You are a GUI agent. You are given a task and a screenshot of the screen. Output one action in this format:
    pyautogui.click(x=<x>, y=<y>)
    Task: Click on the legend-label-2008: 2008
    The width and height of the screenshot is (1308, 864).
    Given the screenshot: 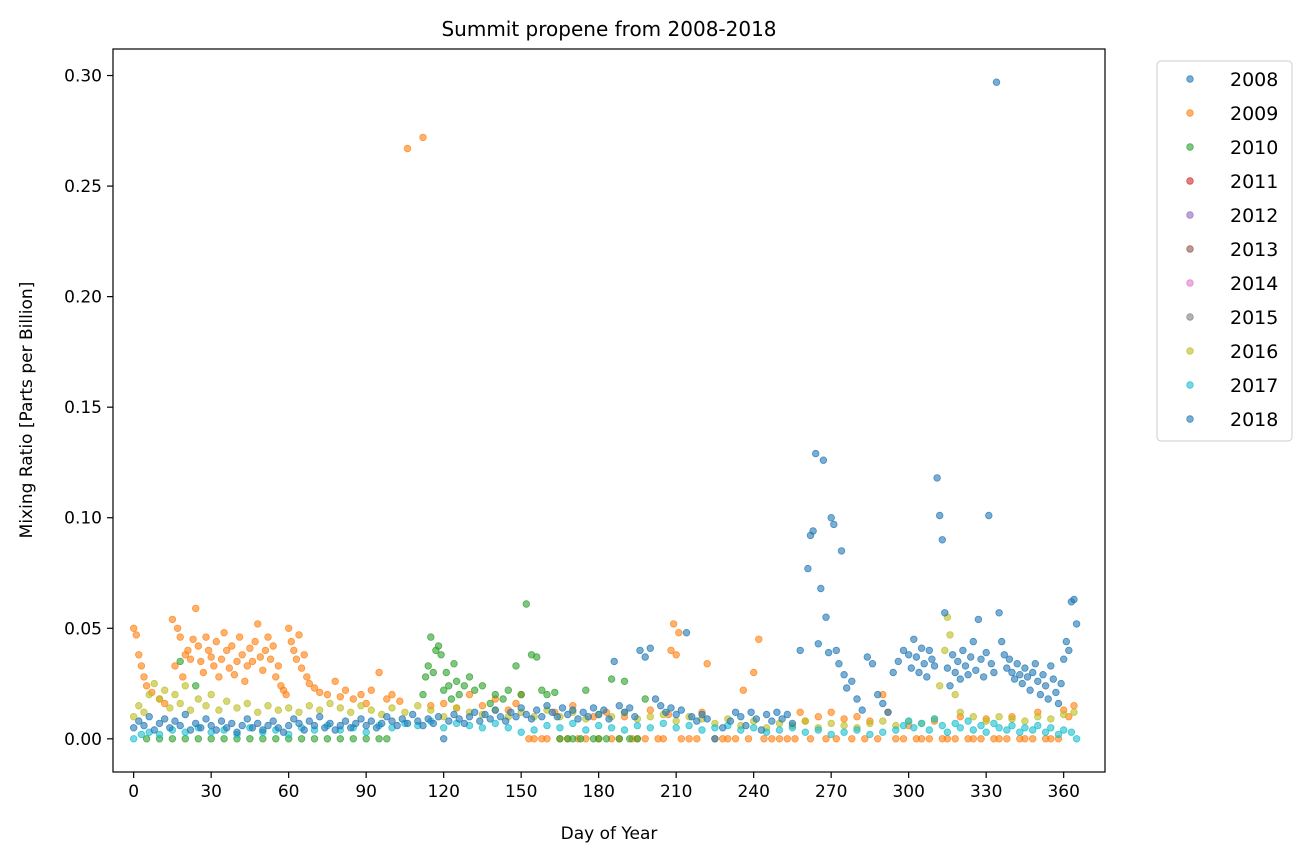 What is the action you would take?
    pyautogui.click(x=1254, y=80)
    